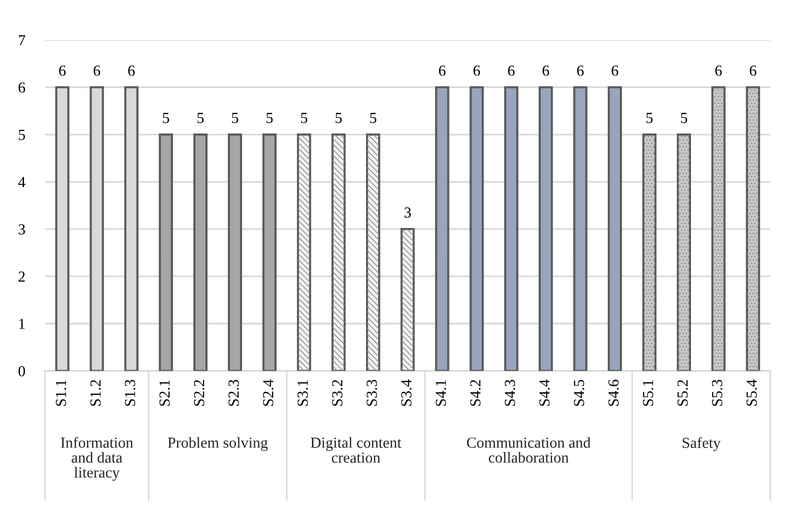 This screenshot has width=790, height=506. What do you see at coordinates (61, 393) in the screenshot?
I see `x-tick-label: S1.1` at bounding box center [61, 393].